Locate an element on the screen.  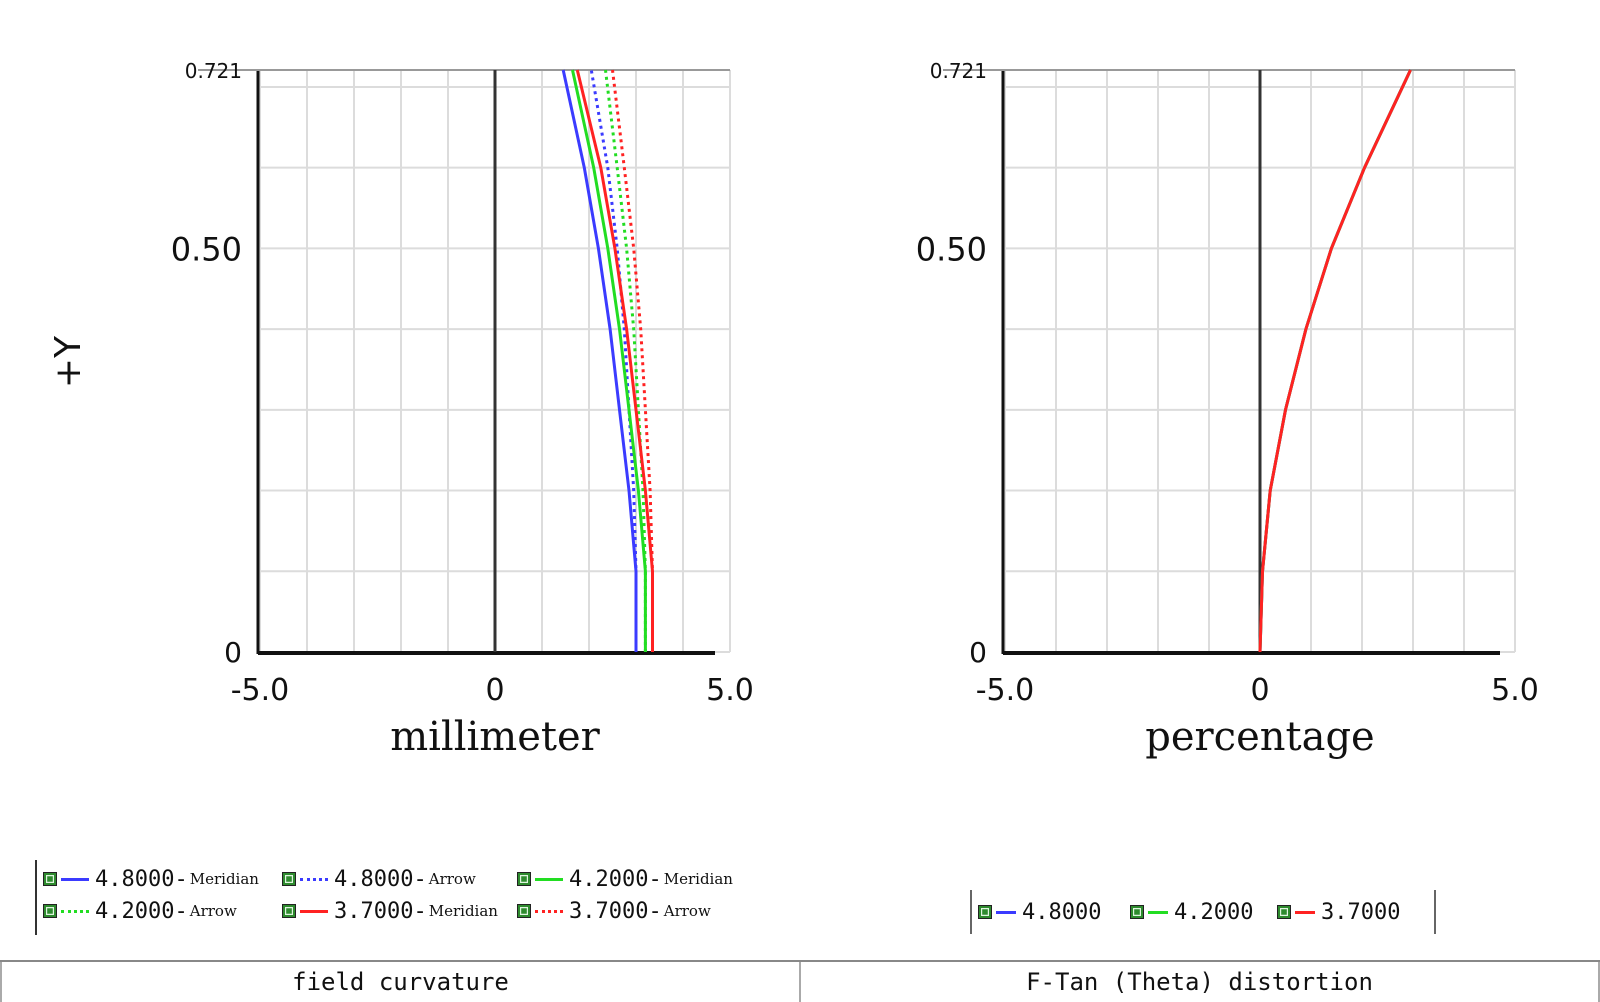
legend-item: 3.7000 - Arrow is located at coordinates (614, 911).